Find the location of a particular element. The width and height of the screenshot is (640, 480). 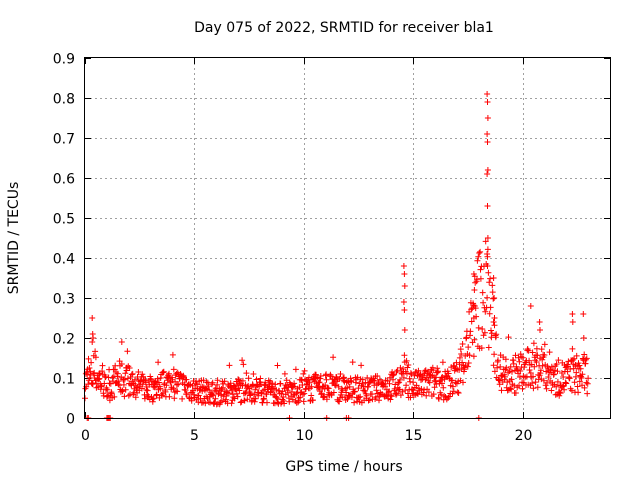

x-tick-label: 0 is located at coordinates (85, 436).